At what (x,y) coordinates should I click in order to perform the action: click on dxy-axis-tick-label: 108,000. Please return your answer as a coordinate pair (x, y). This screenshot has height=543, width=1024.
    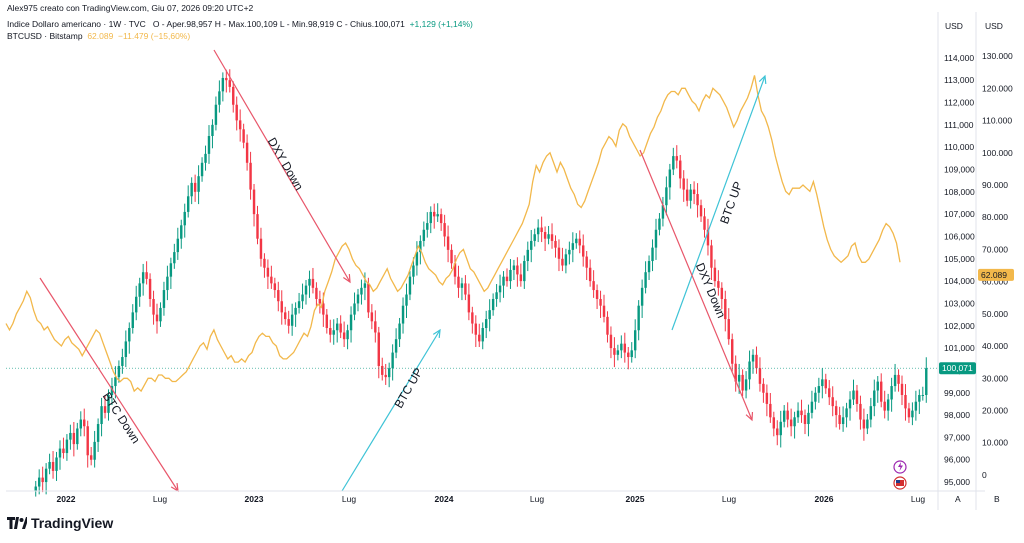
    Looking at the image, I should click on (959, 192).